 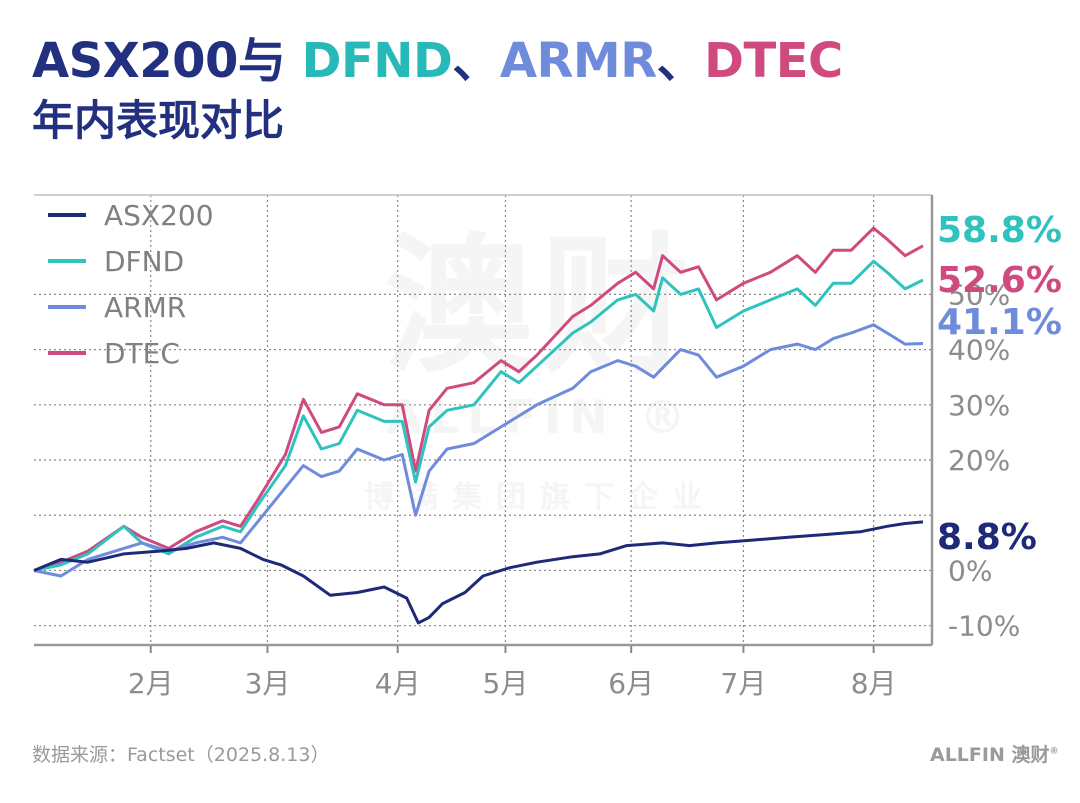 What do you see at coordinates (773, 61) in the screenshot?
I see `title-dtec: DTEC` at bounding box center [773, 61].